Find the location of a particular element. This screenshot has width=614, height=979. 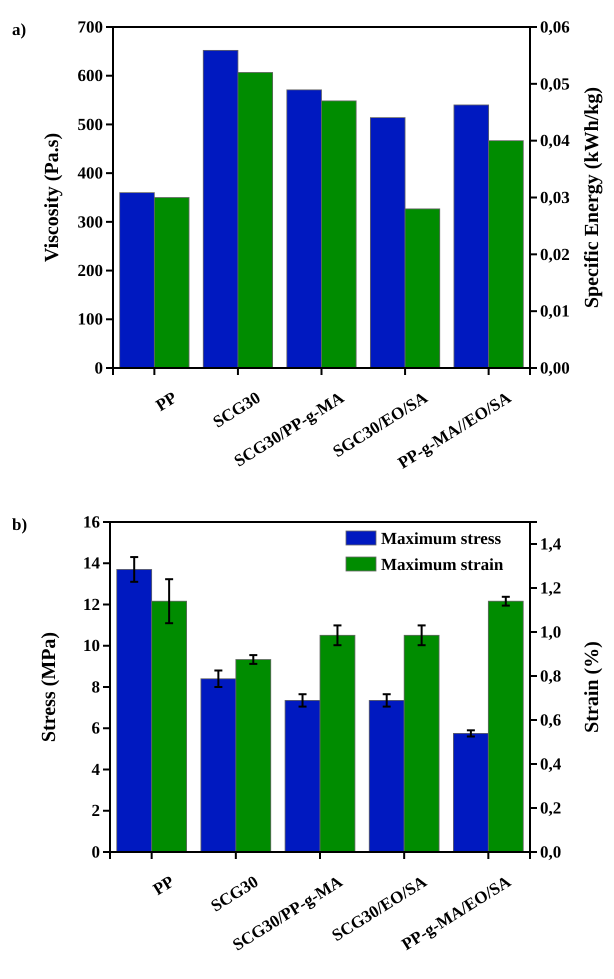

legend-label: Maximum strain is located at coordinates (442, 564).